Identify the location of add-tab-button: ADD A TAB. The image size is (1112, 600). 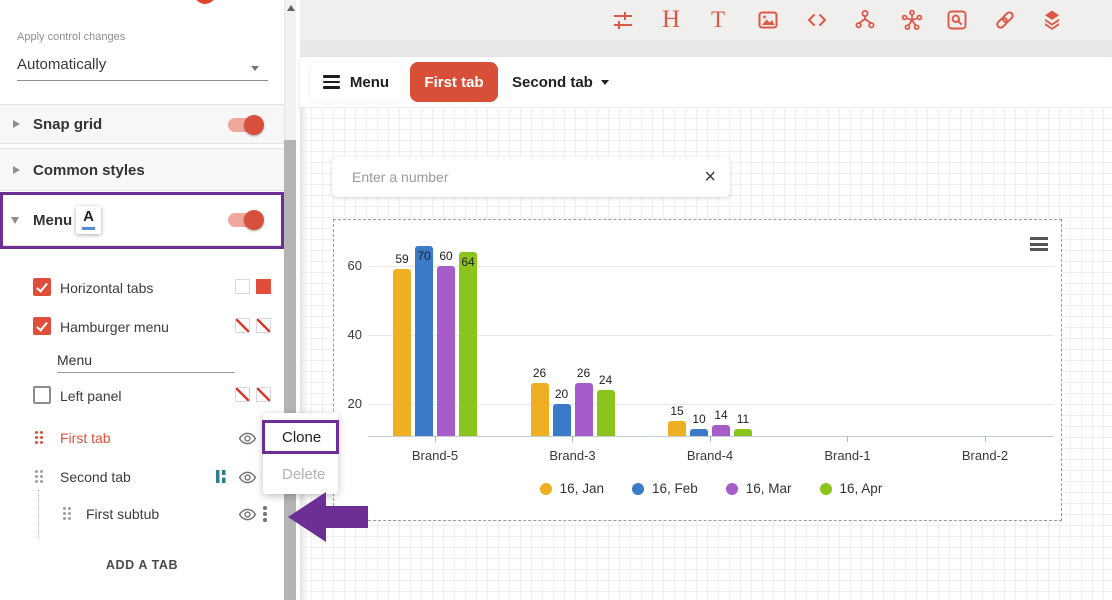
(142, 565).